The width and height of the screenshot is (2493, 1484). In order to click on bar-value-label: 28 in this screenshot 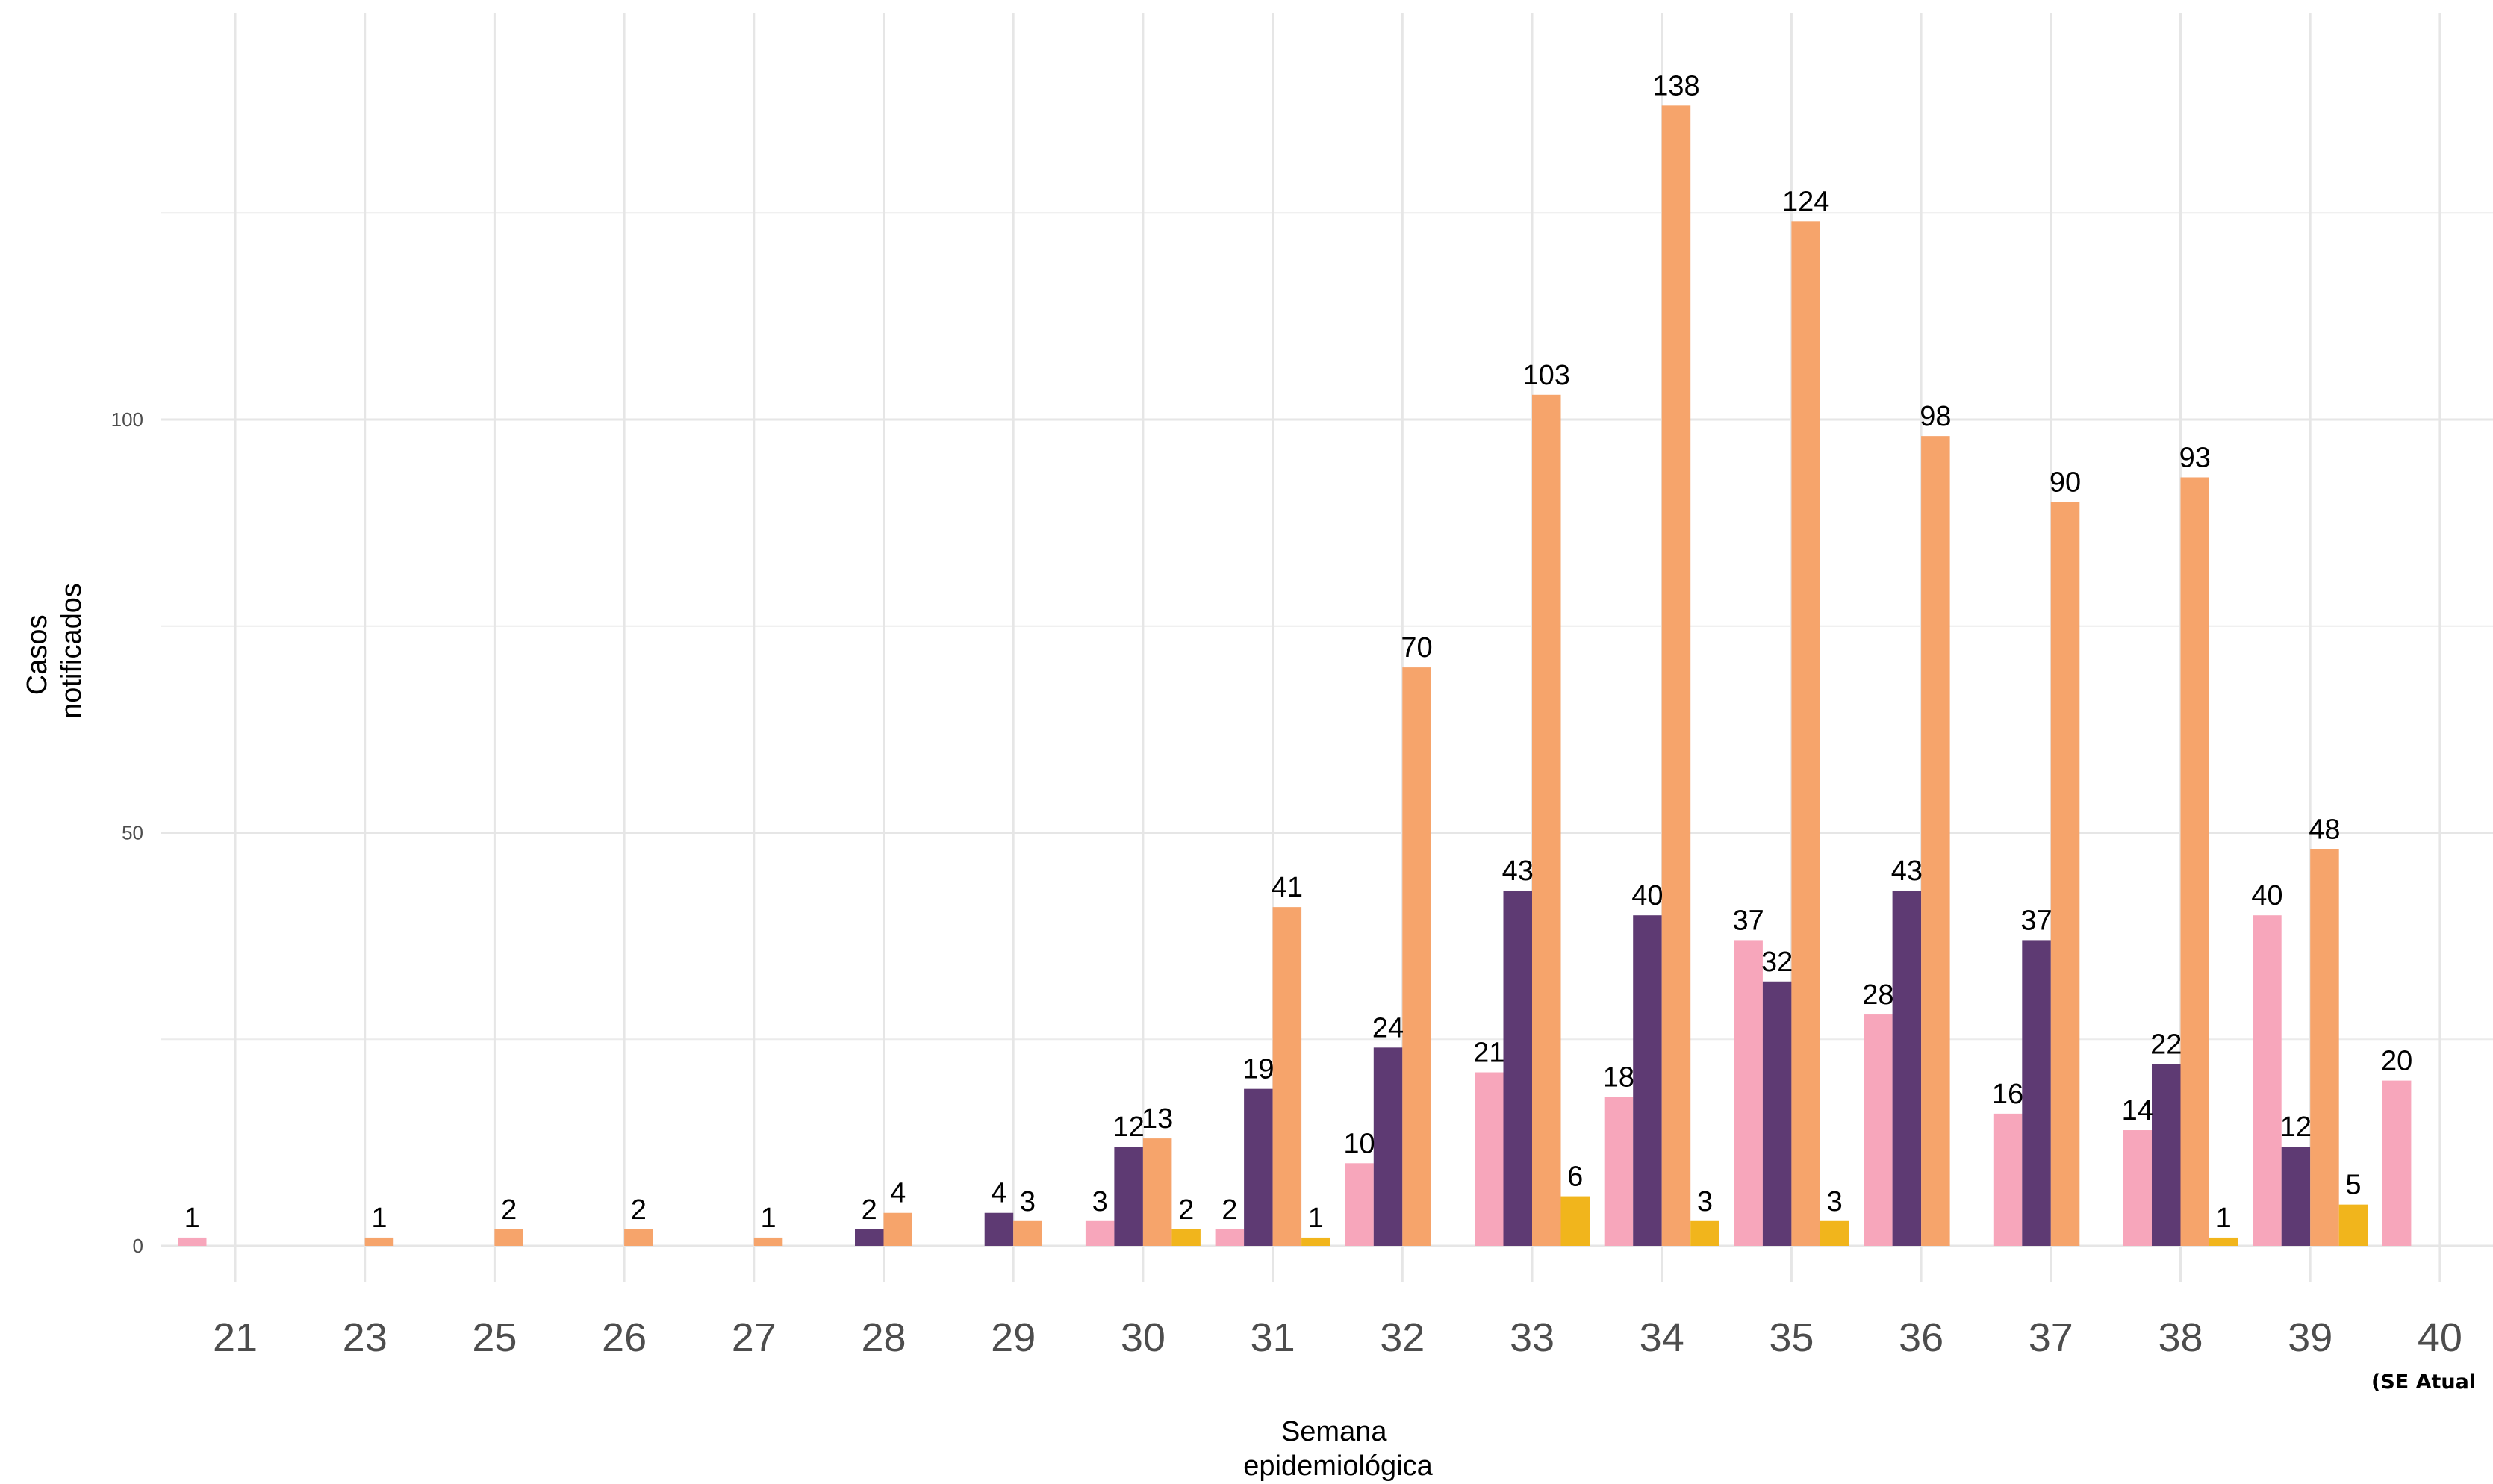, I will do `click(1877, 995)`.